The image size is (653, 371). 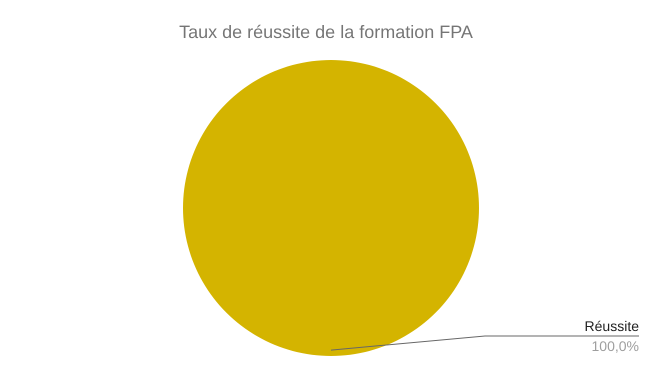 I want to click on chart-title: Taux de réussite de la formation FPA, so click(x=326, y=32).